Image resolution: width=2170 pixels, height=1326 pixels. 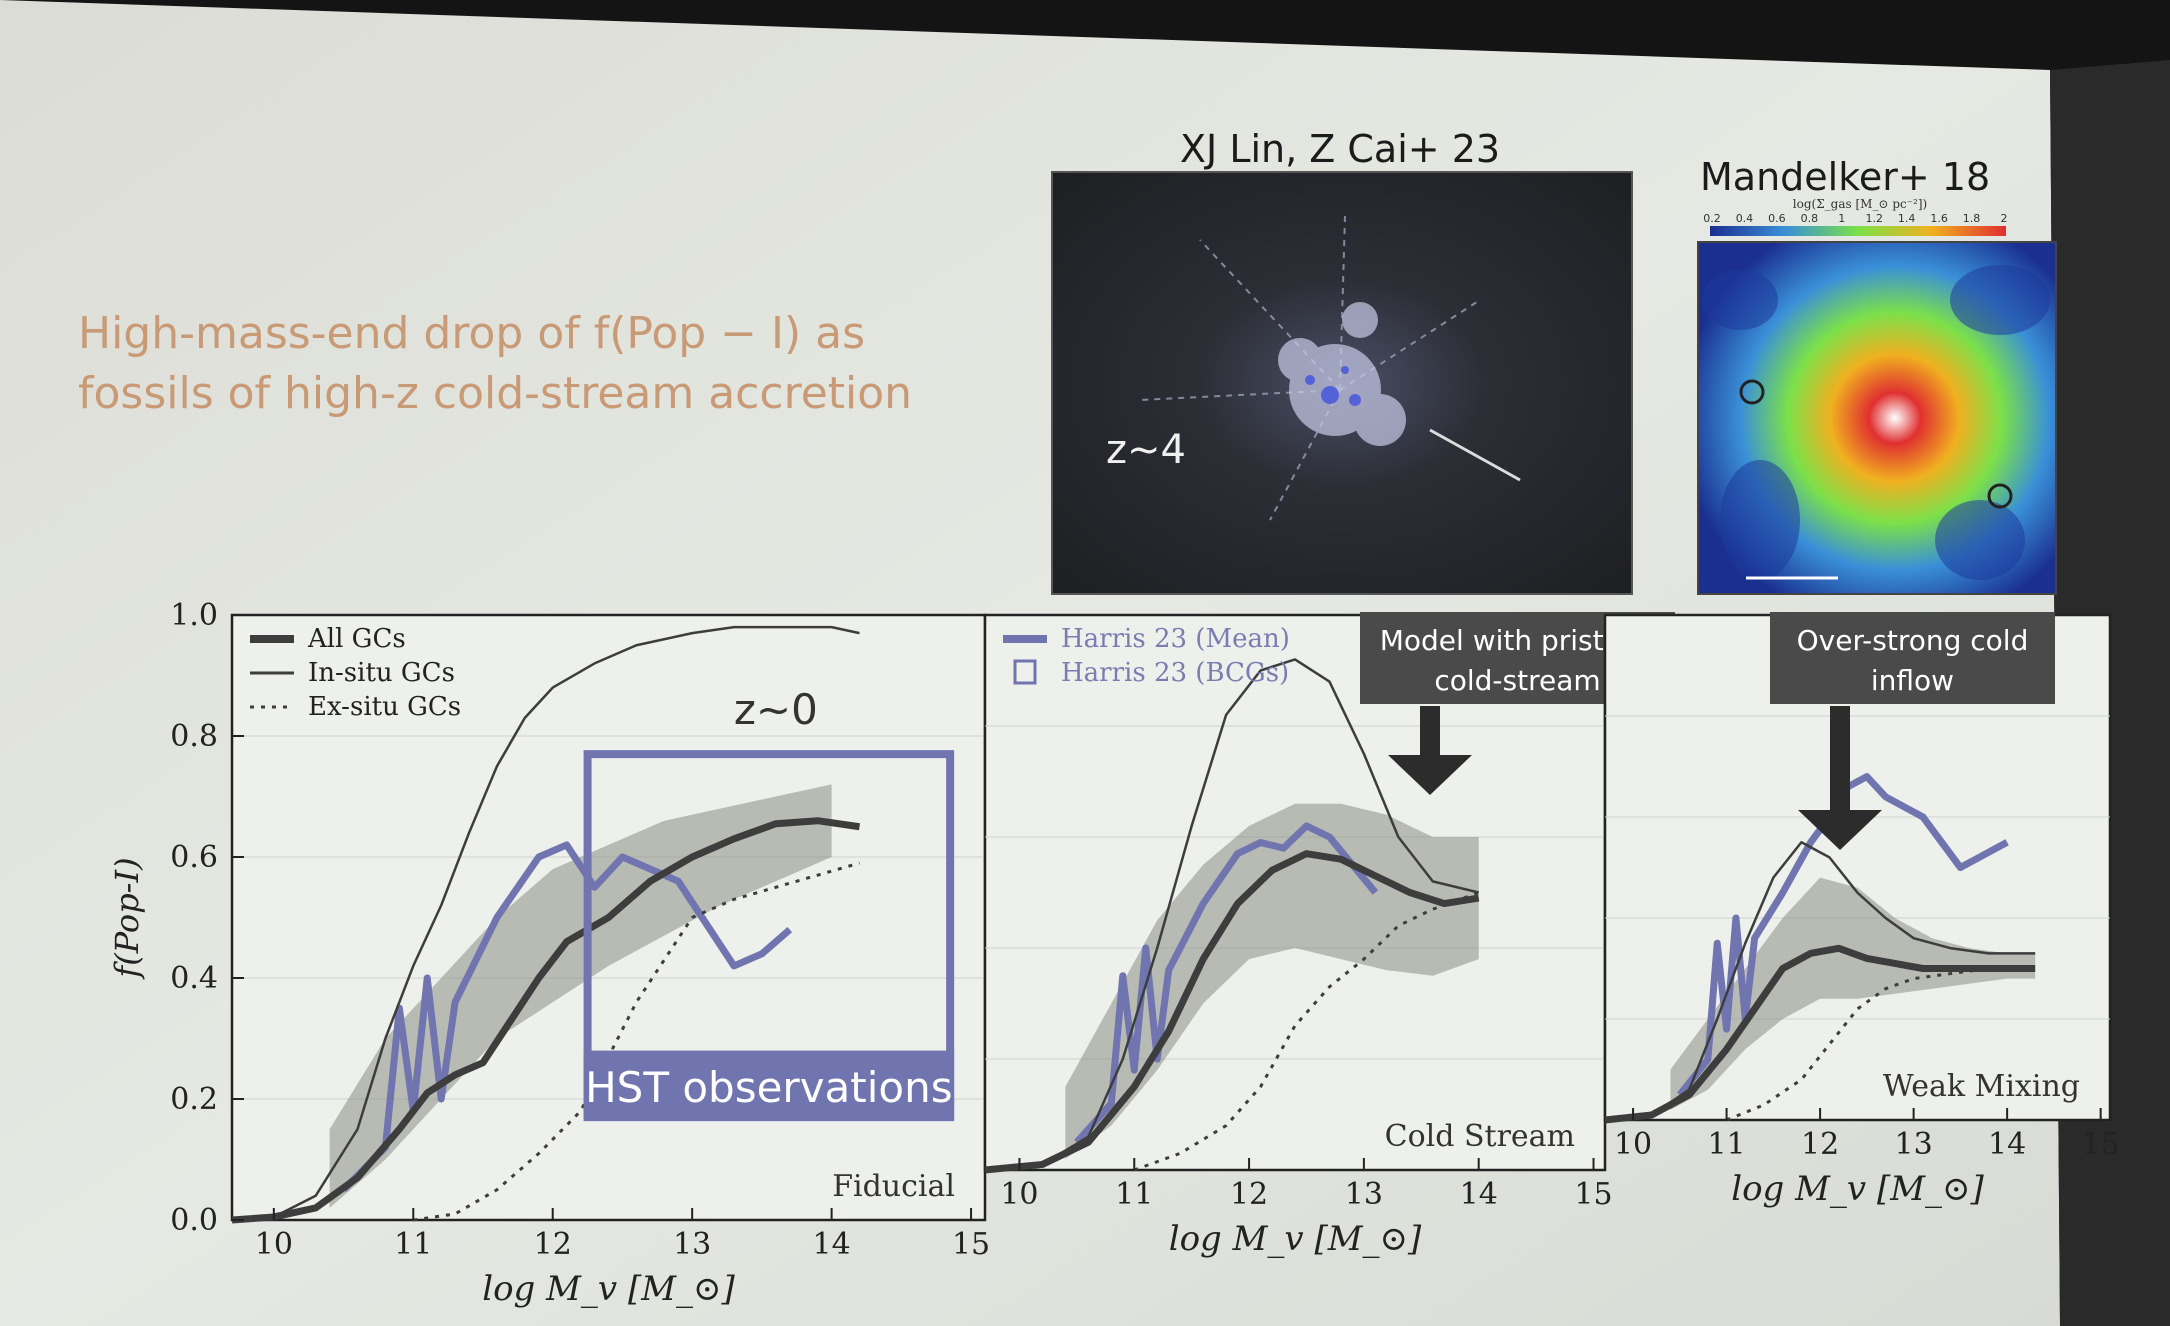 What do you see at coordinates (893, 1186) in the screenshot?
I see `panel-name: Fiducial` at bounding box center [893, 1186].